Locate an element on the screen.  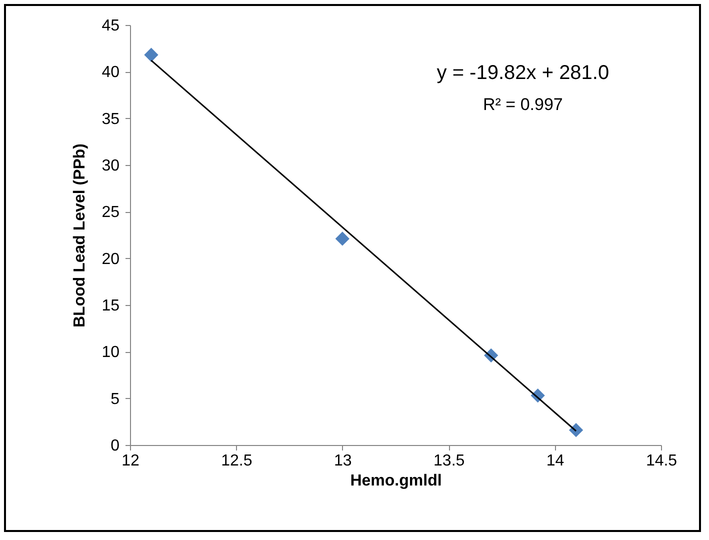
y-tick-label: 5 is located at coordinates (115, 399).